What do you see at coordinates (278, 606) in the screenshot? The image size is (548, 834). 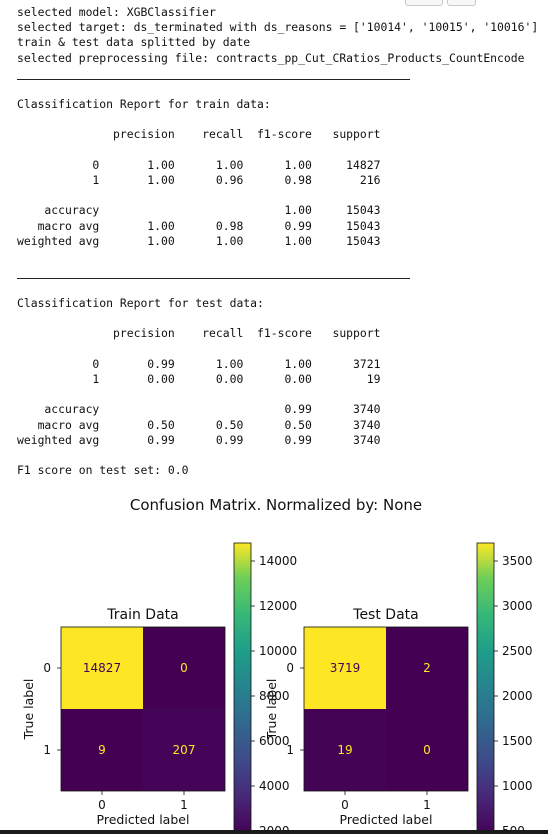 I see `train-colorbar-tick-1: 12000` at bounding box center [278, 606].